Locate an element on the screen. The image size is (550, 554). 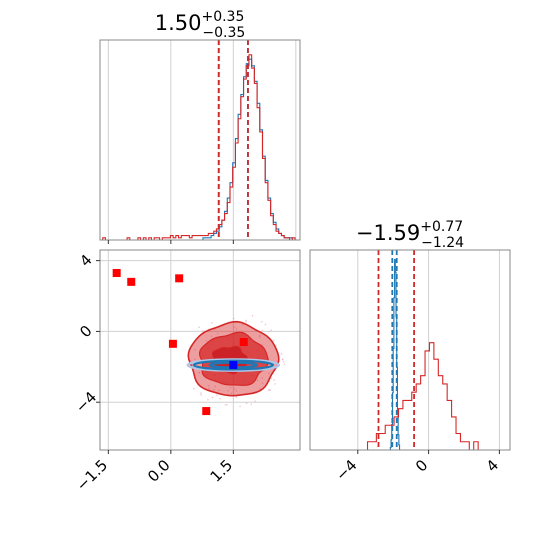
blue-contour-outer is located at coordinates (233, 365).